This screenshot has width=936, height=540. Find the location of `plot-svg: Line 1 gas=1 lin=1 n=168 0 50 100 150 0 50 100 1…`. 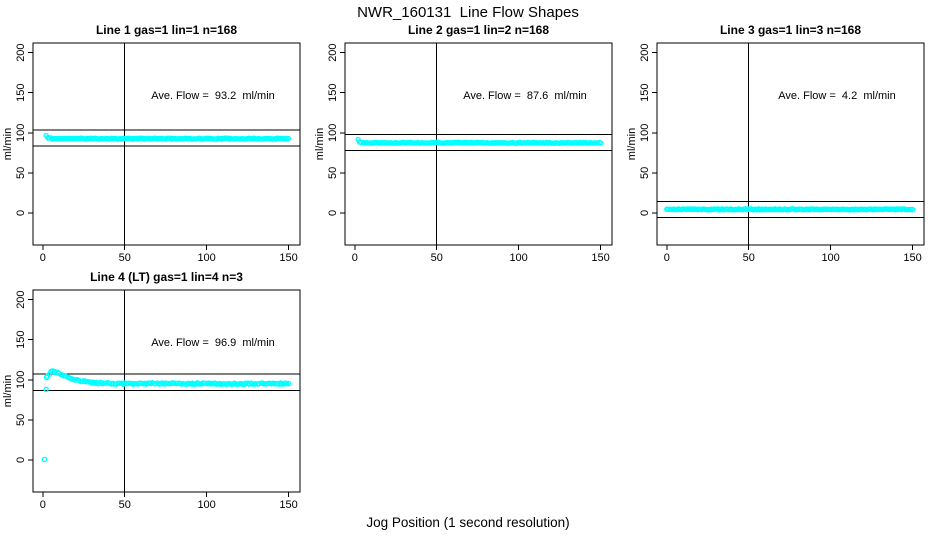

plot-svg: Line 1 gas=1 lin=1 n=168 0 50 100 150 0 50 100 1… is located at coordinates (151, 143).